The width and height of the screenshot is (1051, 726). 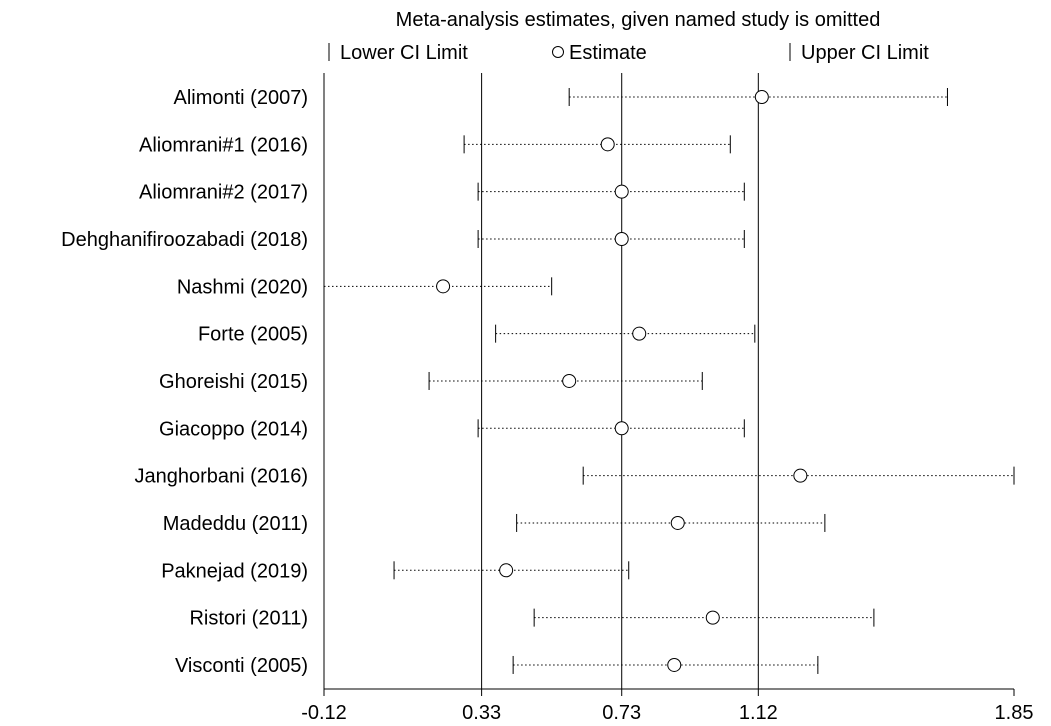 I want to click on x-tick-label: -0.12, so click(x=324, y=713).